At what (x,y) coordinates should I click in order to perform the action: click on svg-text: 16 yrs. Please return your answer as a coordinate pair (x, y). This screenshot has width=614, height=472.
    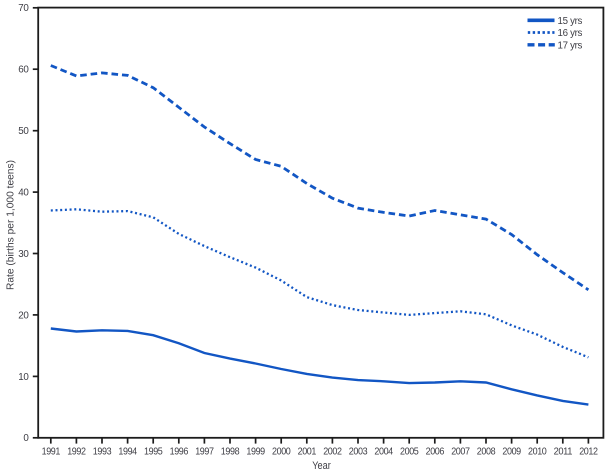
    Looking at the image, I should click on (570, 33).